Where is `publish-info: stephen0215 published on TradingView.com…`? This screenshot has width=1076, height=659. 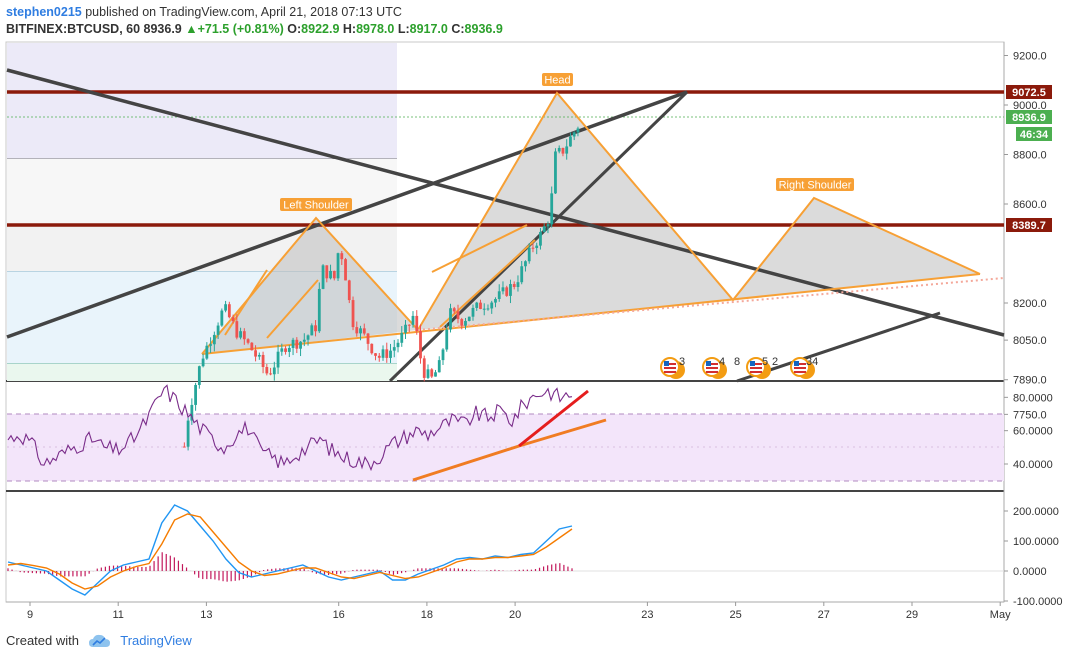 publish-info: stephen0215 published on TradingView.com… is located at coordinates (536, 12).